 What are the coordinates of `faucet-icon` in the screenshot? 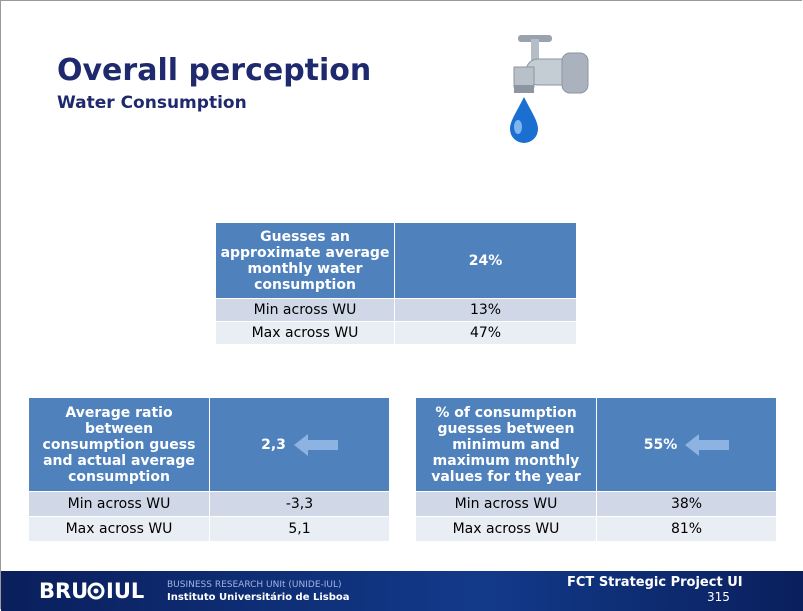 It's located at (549, 89).